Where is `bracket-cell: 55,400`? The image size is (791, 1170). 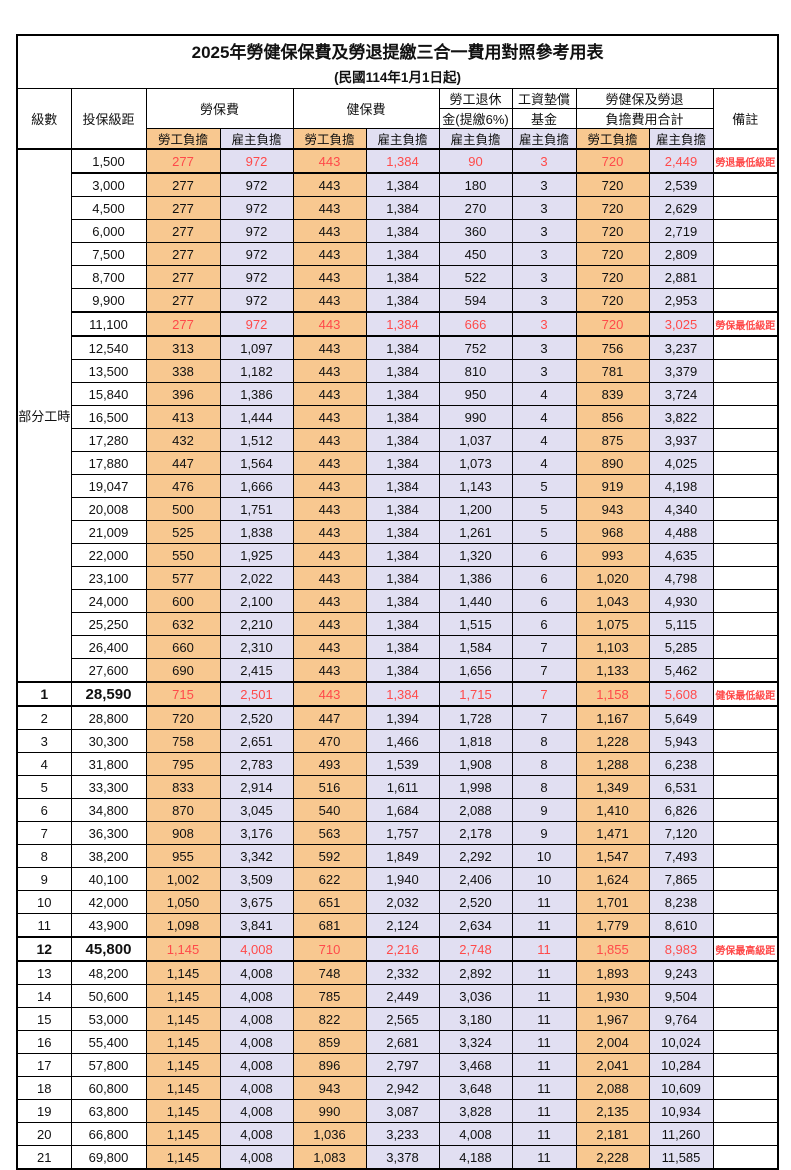
bracket-cell: 55,400 is located at coordinates (108, 1042).